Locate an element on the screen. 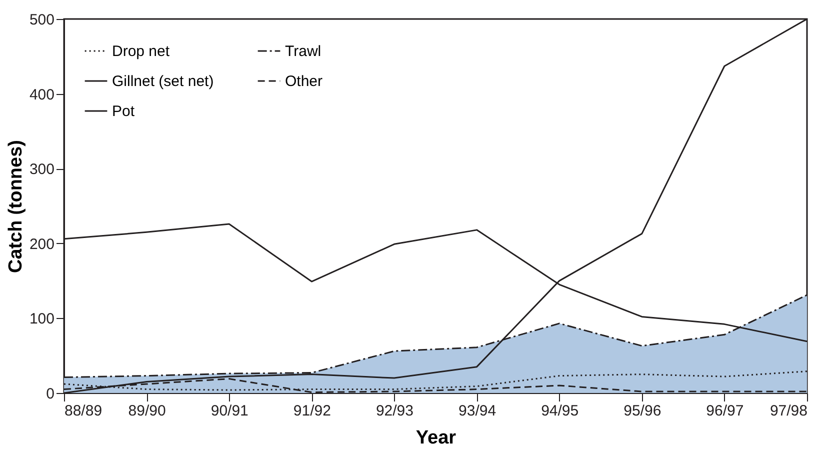  x-tick-label: 97/98 is located at coordinates (789, 411).